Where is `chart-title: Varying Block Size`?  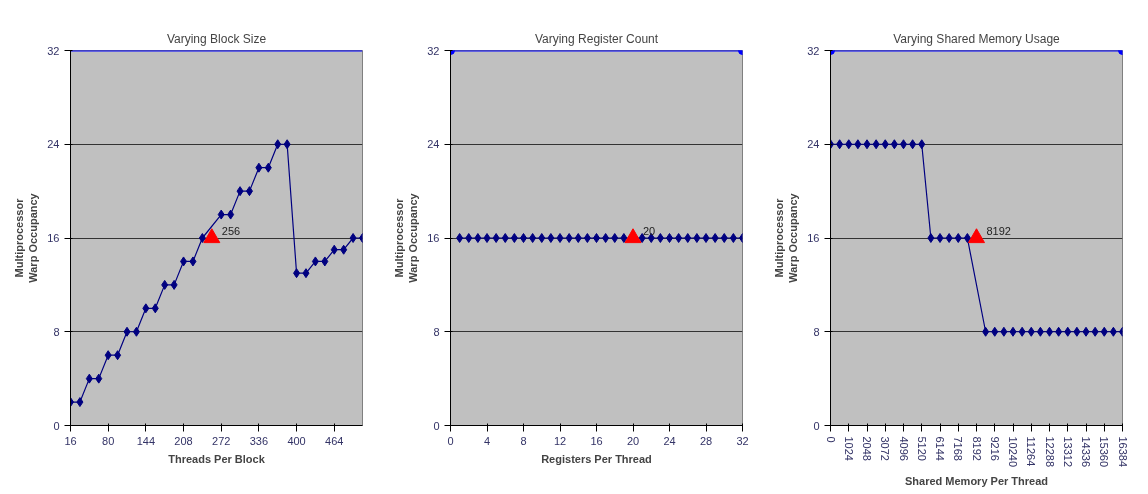
chart-title: Varying Block Size is located at coordinates (216, 38).